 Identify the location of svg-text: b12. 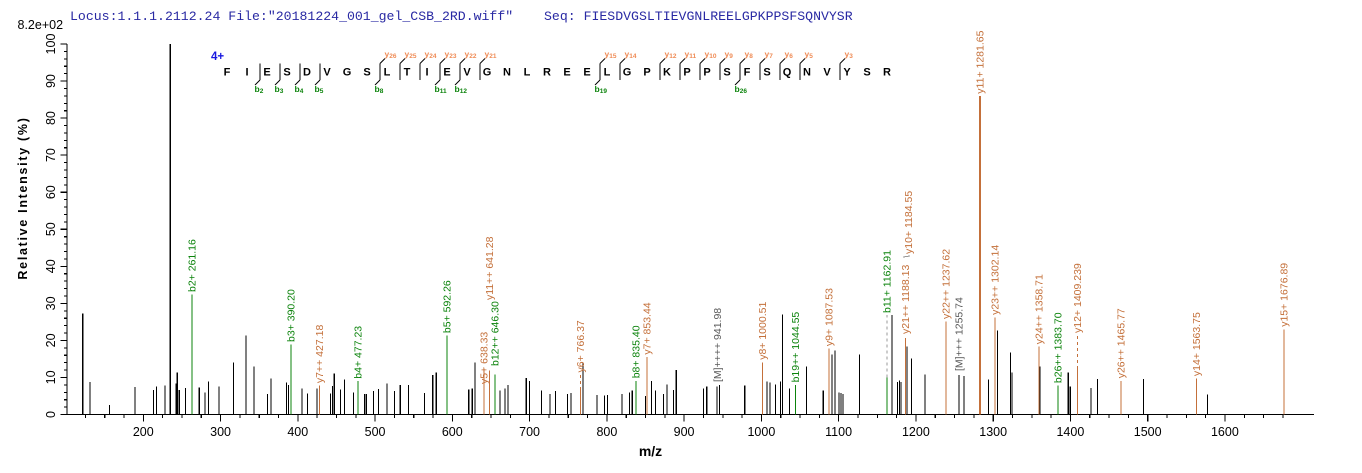
(461, 89).